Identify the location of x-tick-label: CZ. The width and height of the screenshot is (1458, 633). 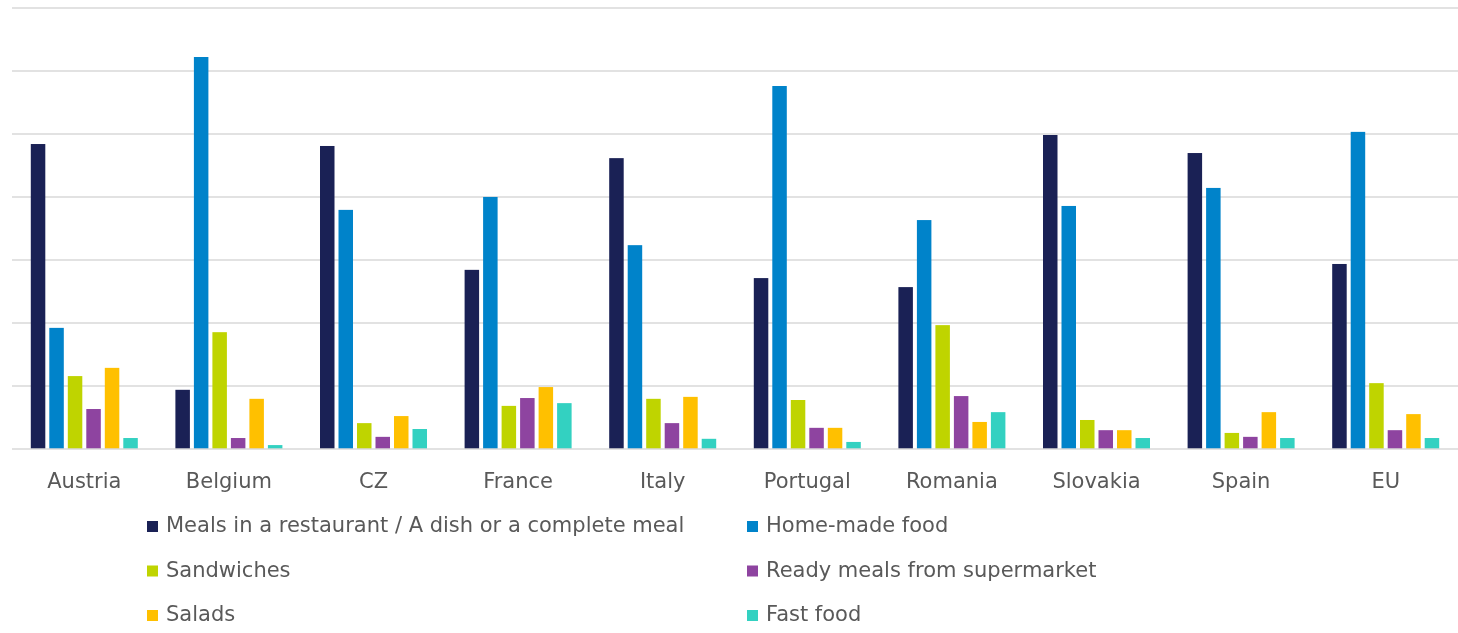
(373, 481).